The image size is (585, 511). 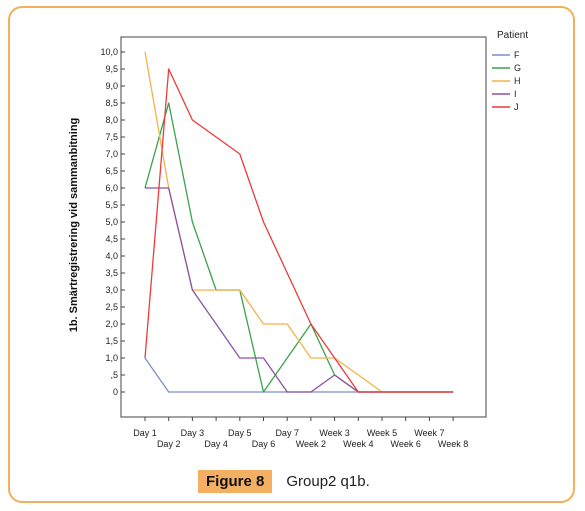 What do you see at coordinates (111, 154) in the screenshot?
I see `y-tick-label: 7,0` at bounding box center [111, 154].